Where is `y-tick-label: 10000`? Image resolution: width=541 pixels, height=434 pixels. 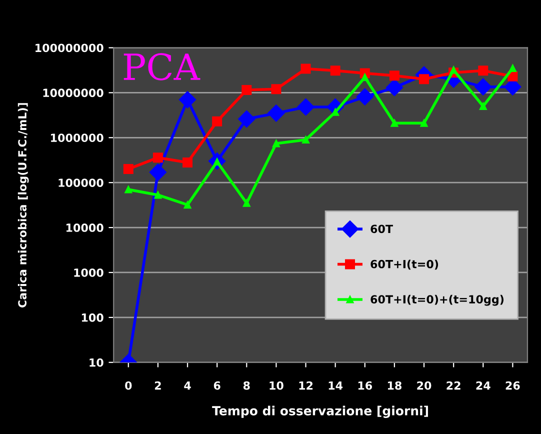
y-tick-label: 10000 is located at coordinates (85, 228).